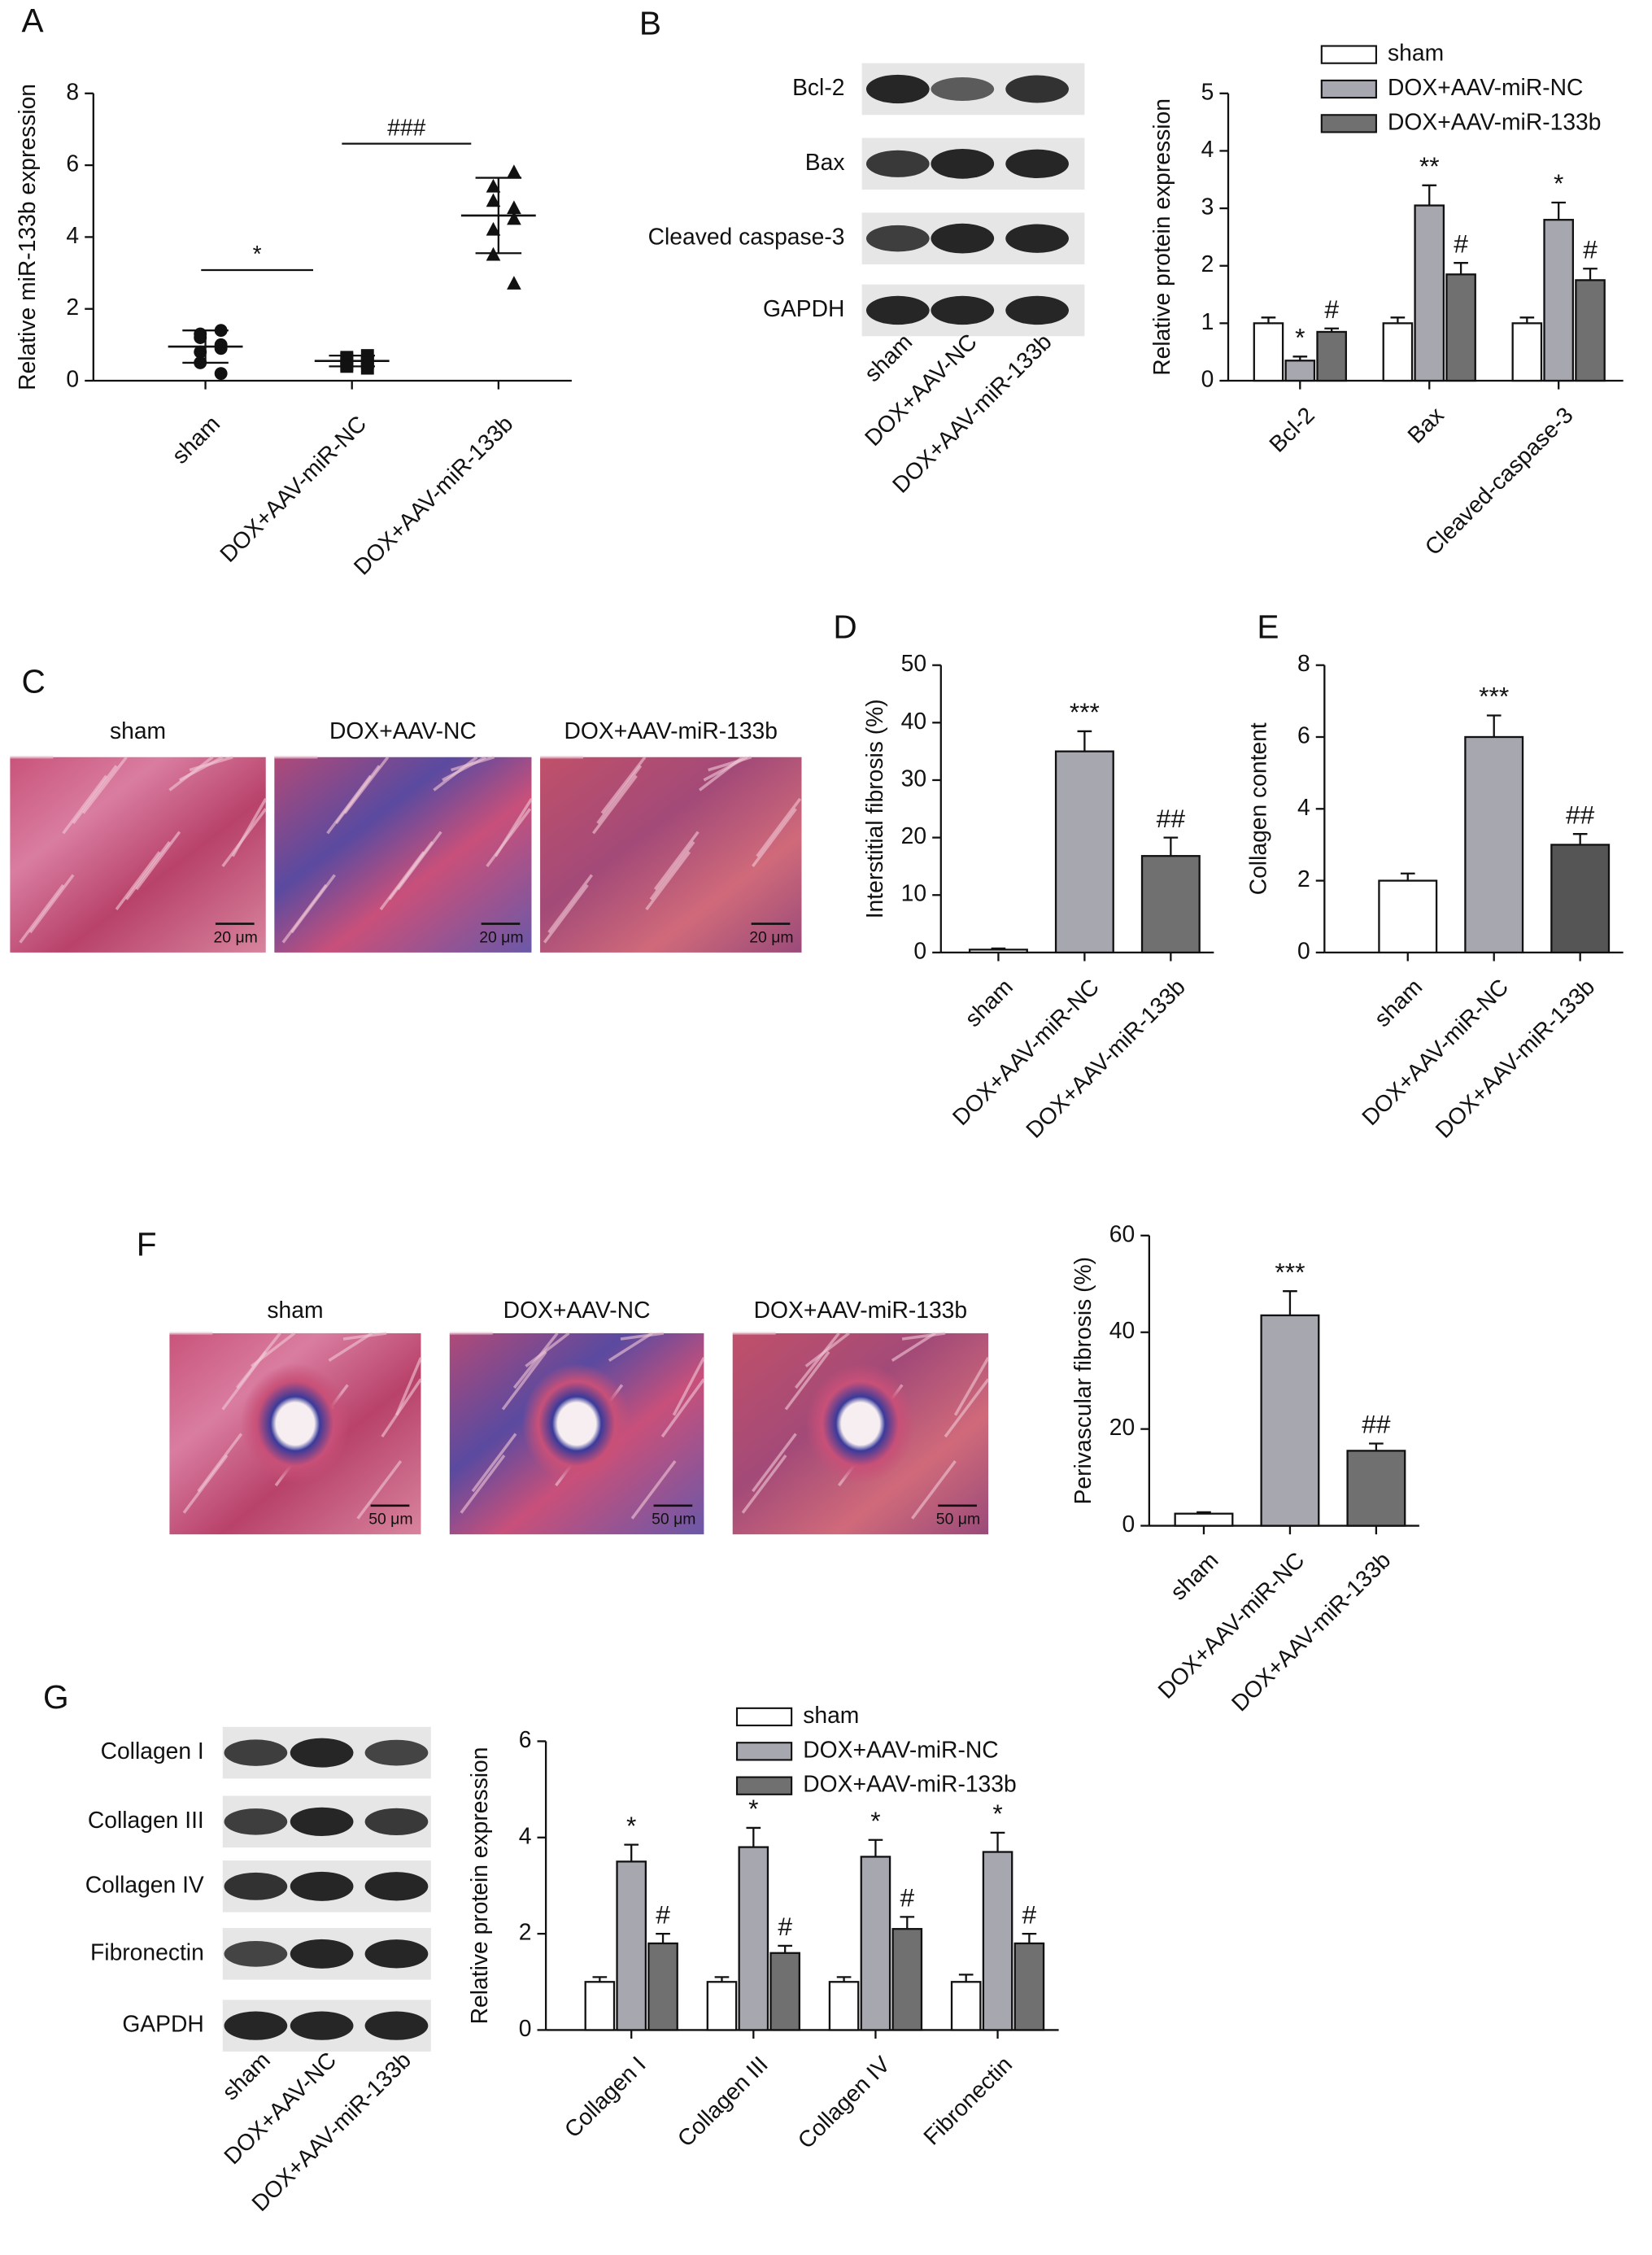 This screenshot has height=2255, width=1652. What do you see at coordinates (295, 1310) in the screenshot?
I see `histology-label: sham` at bounding box center [295, 1310].